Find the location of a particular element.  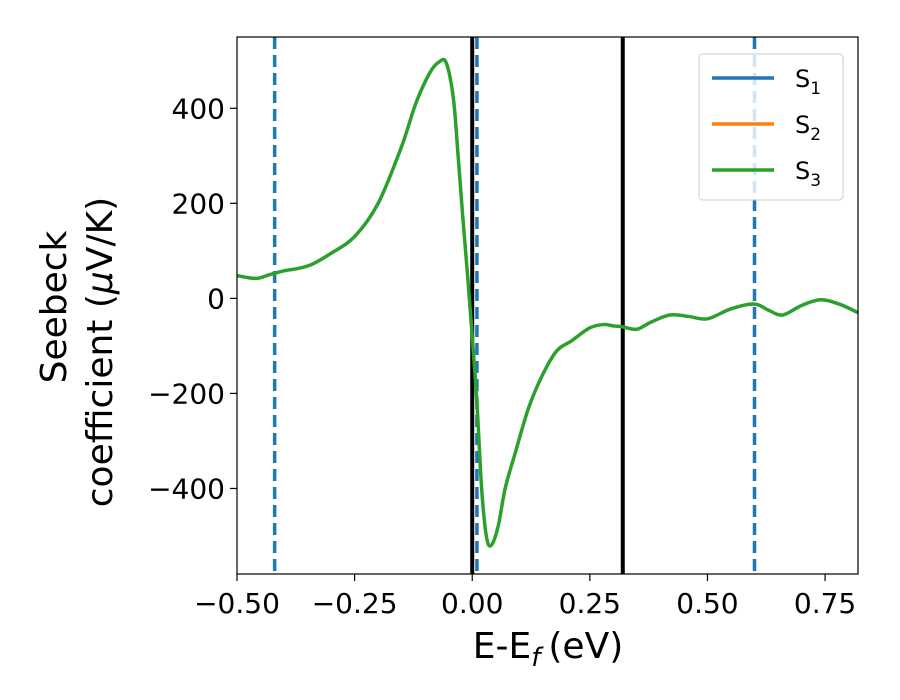

legend-box is located at coordinates (771, 127).